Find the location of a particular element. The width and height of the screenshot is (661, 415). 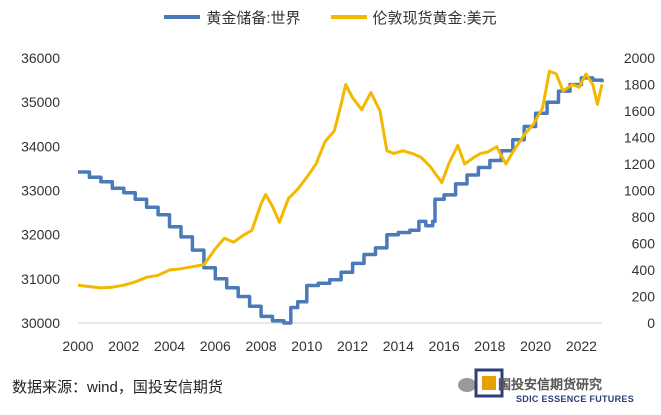

y-left-tick-label: 35000 is located at coordinates (40, 102).